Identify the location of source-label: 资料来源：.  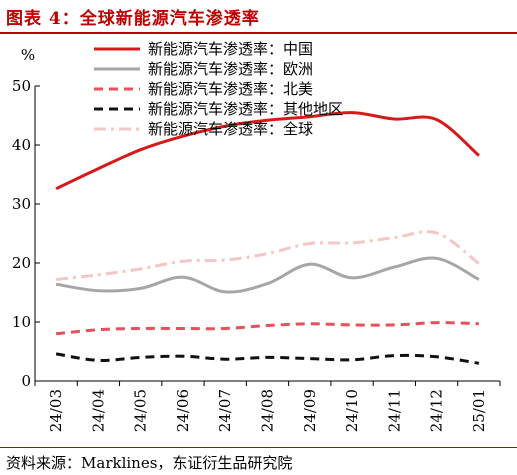
(44, 463).